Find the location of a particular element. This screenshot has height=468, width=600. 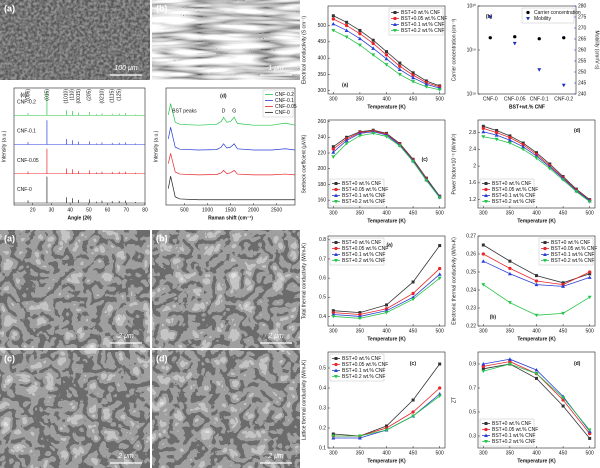

y2-tick-label: 275 is located at coordinates (582, 17).